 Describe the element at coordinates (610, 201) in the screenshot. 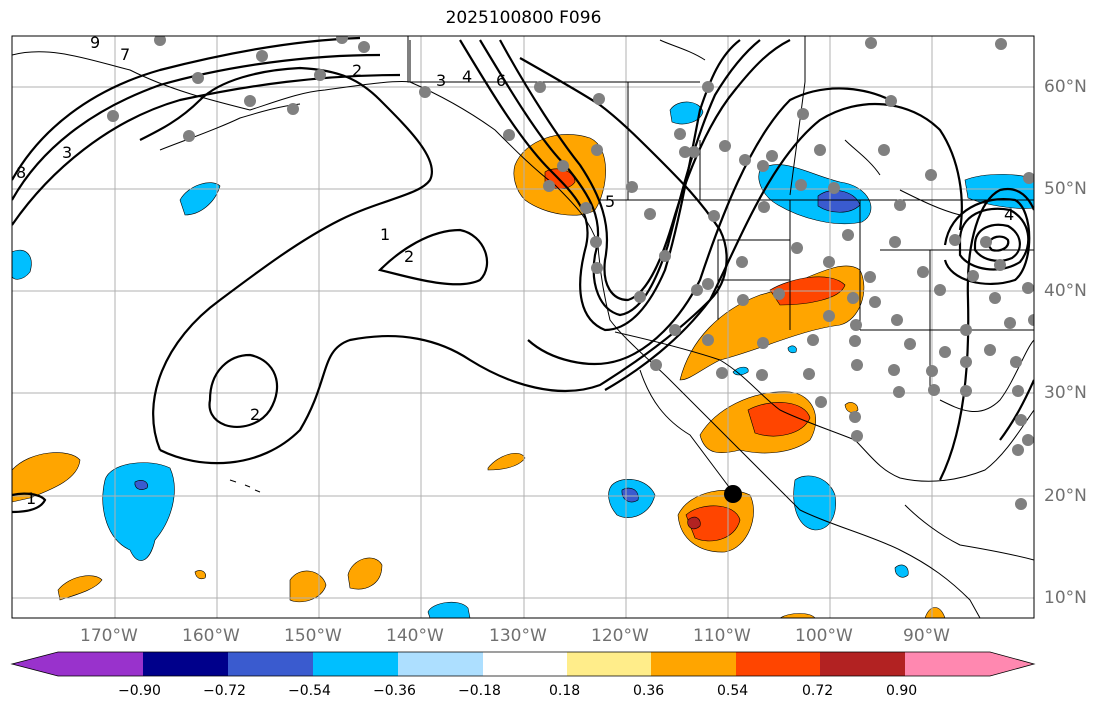

I see `contour-label: 5` at that location.